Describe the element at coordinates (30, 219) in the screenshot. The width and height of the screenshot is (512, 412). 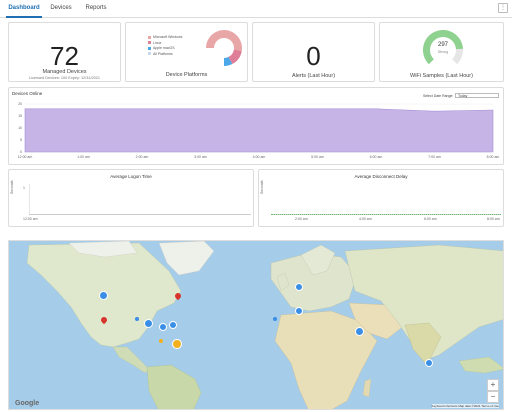
I see `logon-xtick: 12:00 am` at that location.